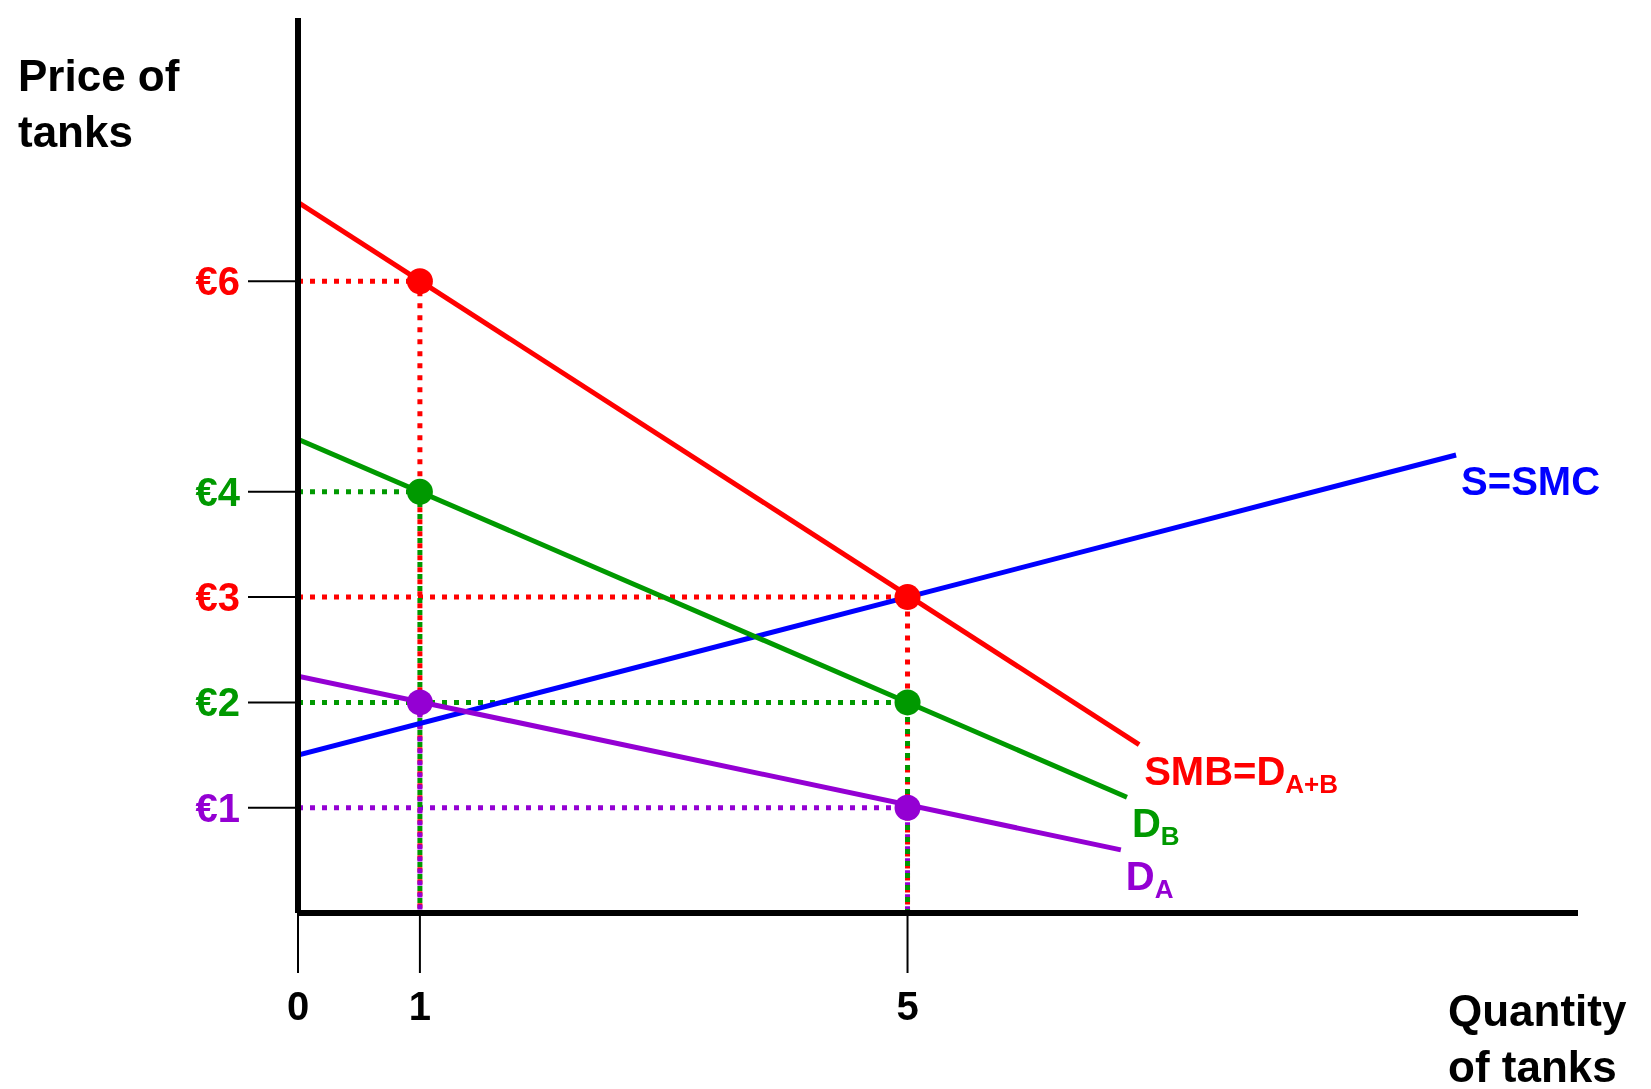 This screenshot has width=1651, height=1089. What do you see at coordinates (1155, 826) in the screenshot?
I see `series-label: D$_{B}$` at bounding box center [1155, 826].